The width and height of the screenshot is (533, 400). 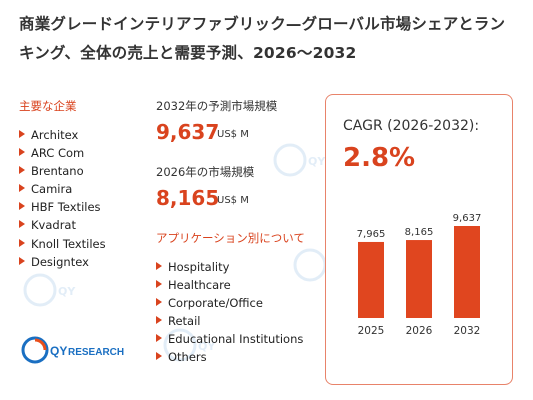 I want to click on application-item: Healthcare, so click(x=229, y=285).